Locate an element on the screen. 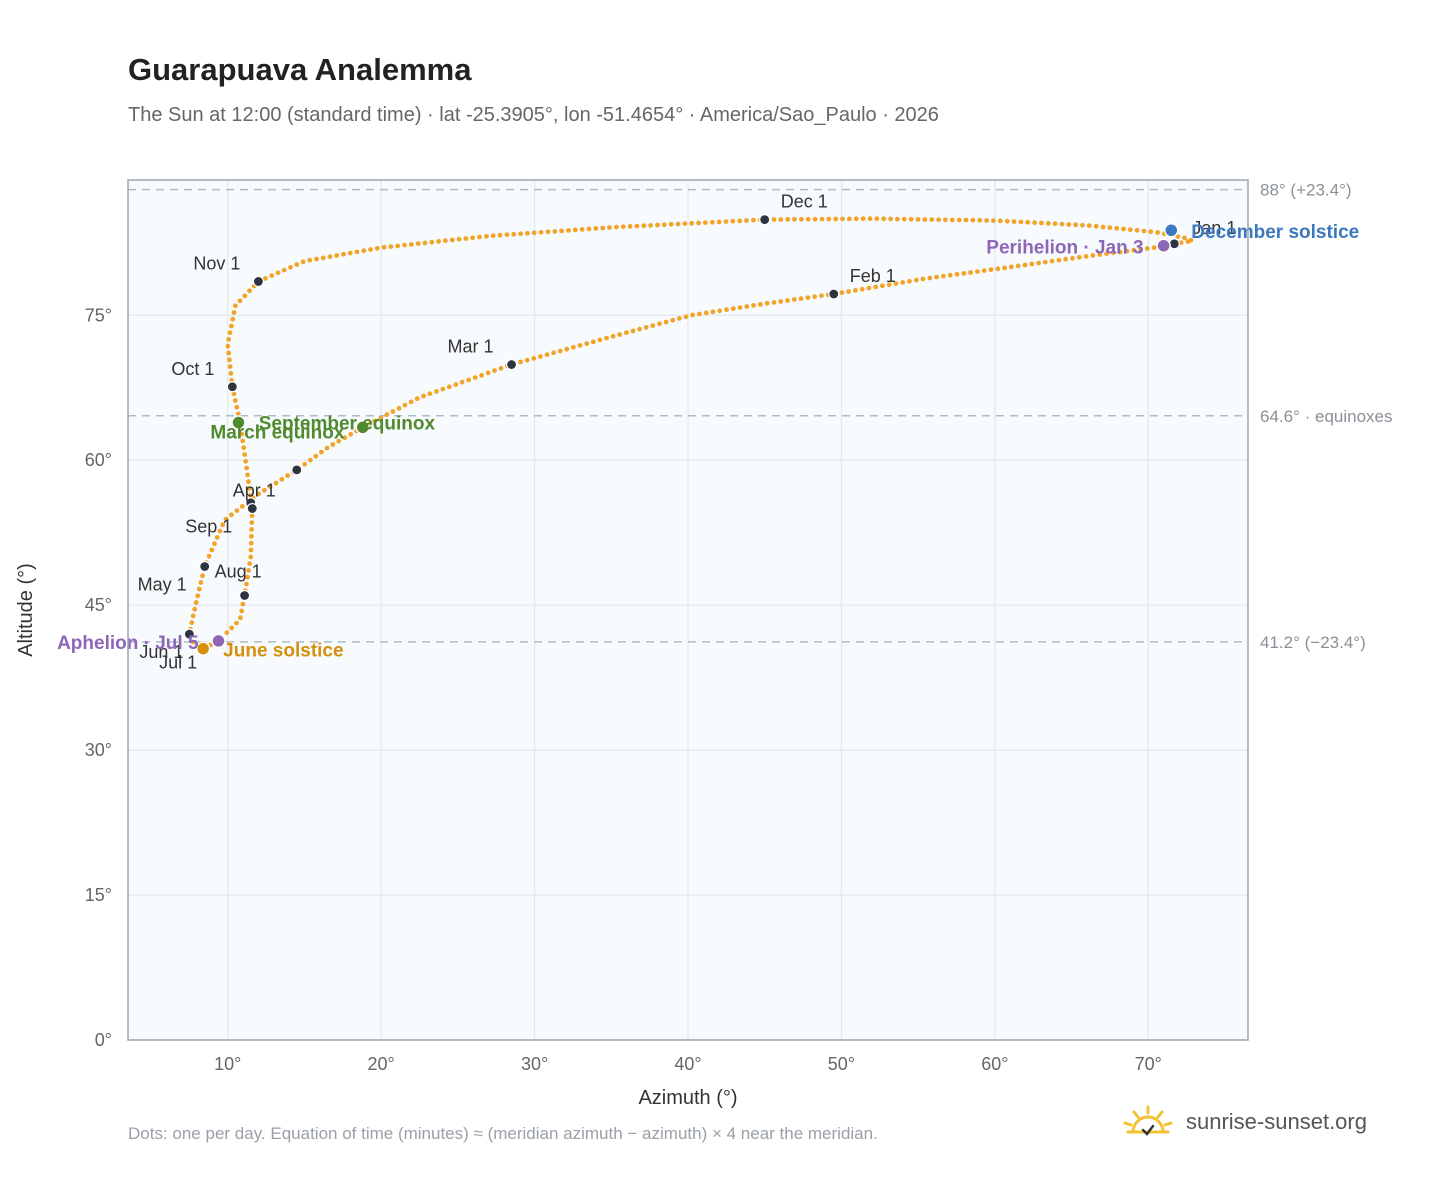 This screenshot has width=1448, height=1188. brand-name: sunrise-sunset.org is located at coordinates (1276, 1121).